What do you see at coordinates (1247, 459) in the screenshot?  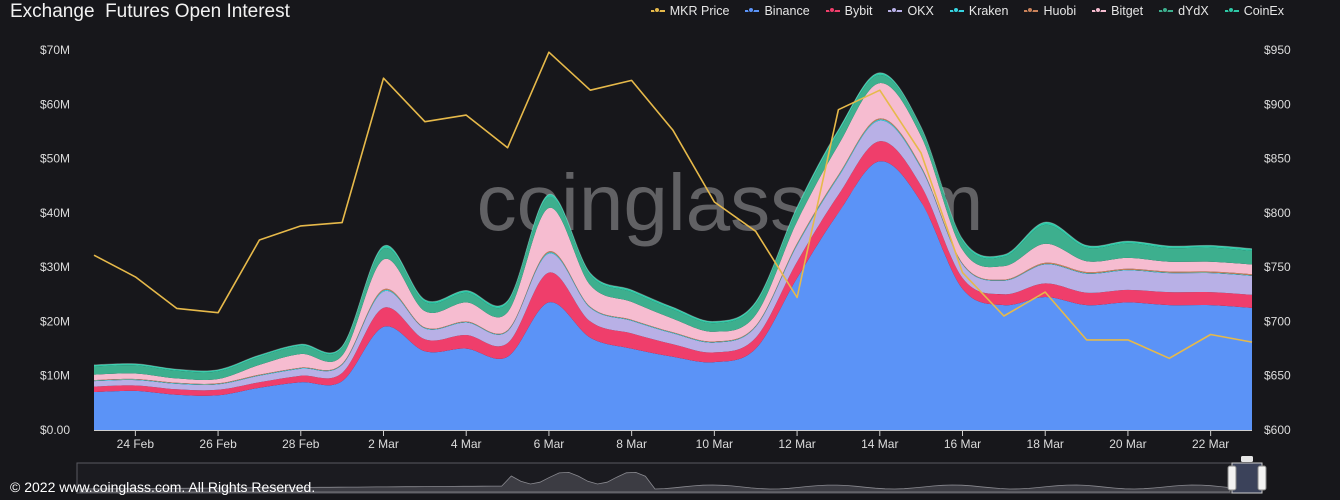 I see `navigator-grip` at bounding box center [1247, 459].